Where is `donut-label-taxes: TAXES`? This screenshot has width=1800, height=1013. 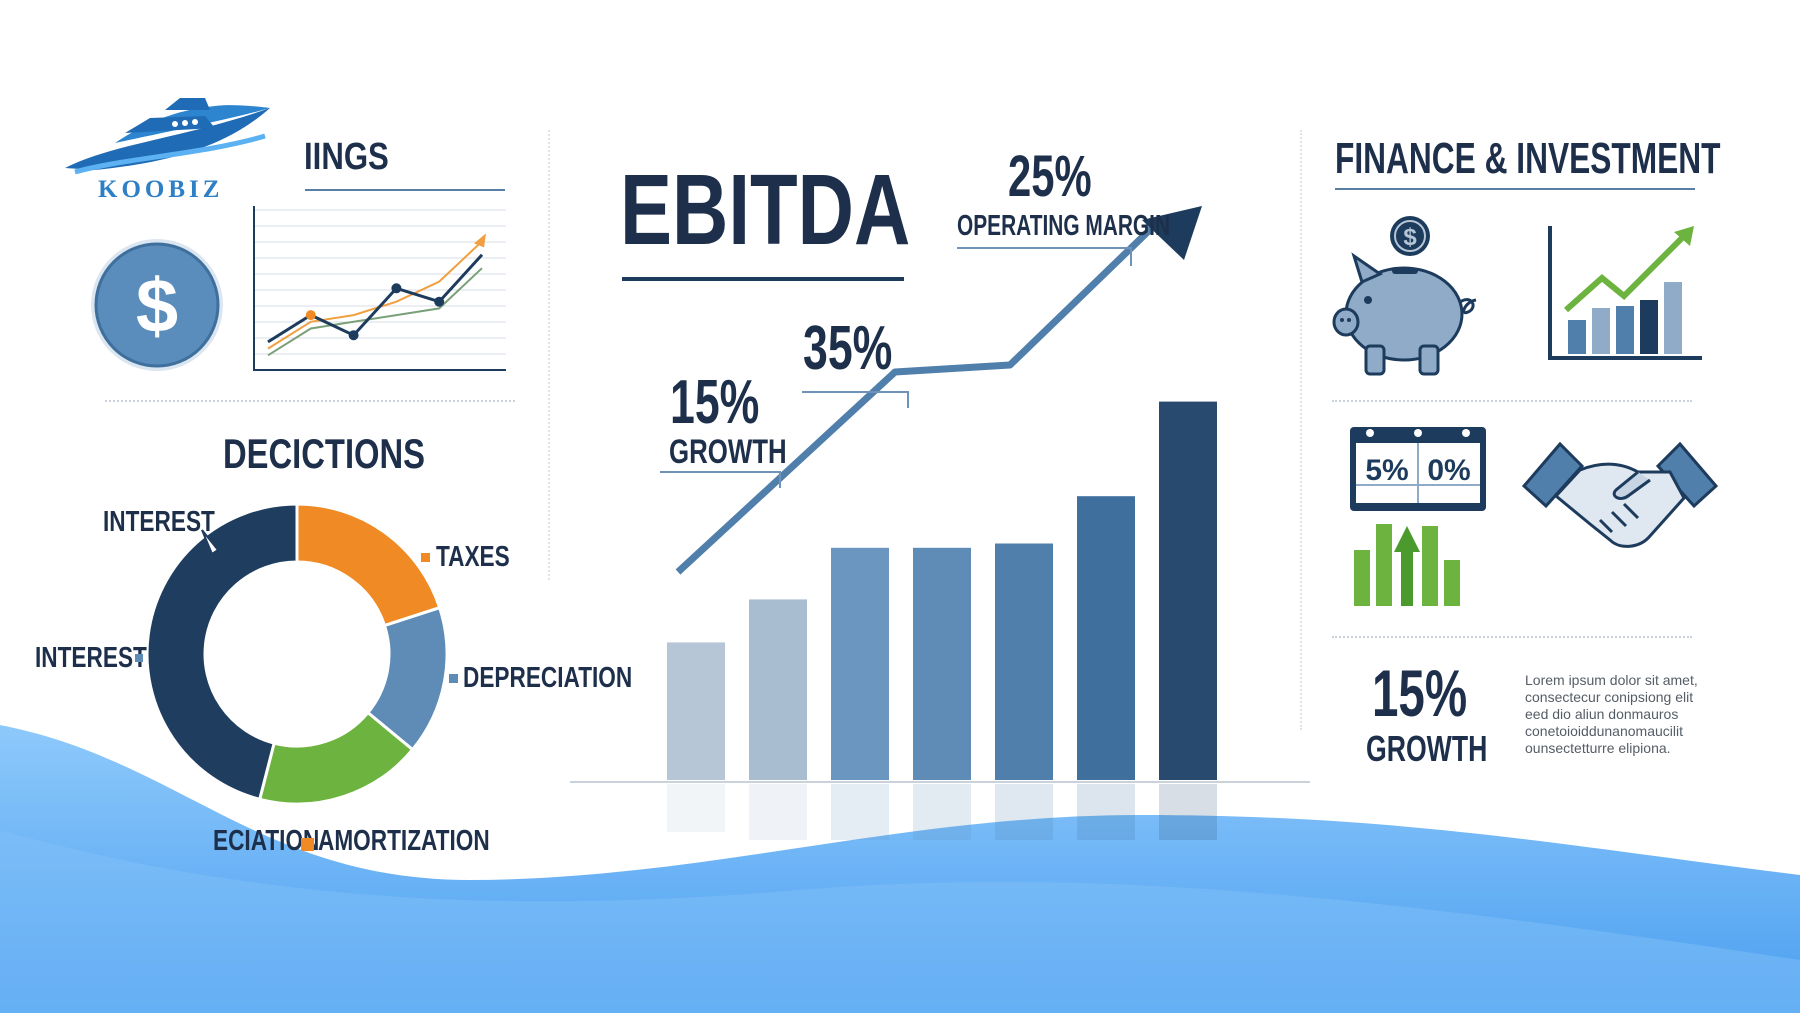 donut-label-taxes: TAXES is located at coordinates (473, 557).